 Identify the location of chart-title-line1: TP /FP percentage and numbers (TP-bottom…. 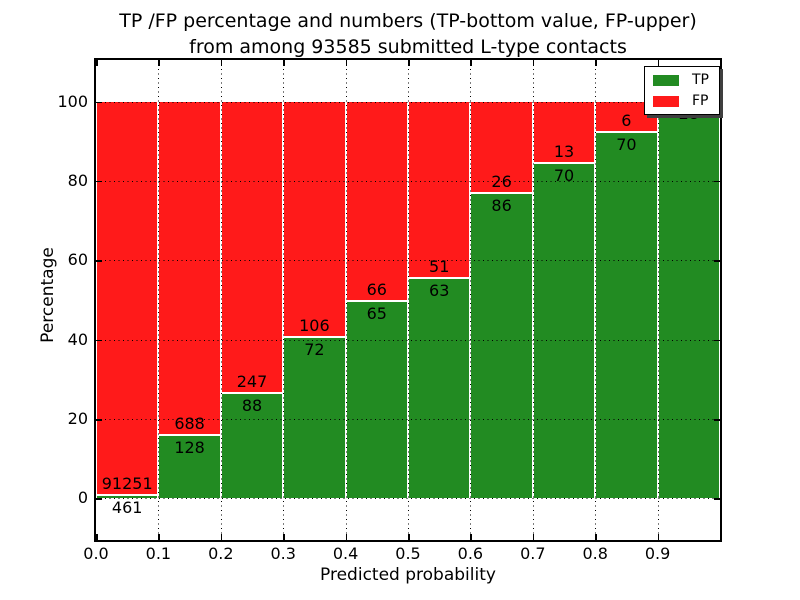
(408, 21).